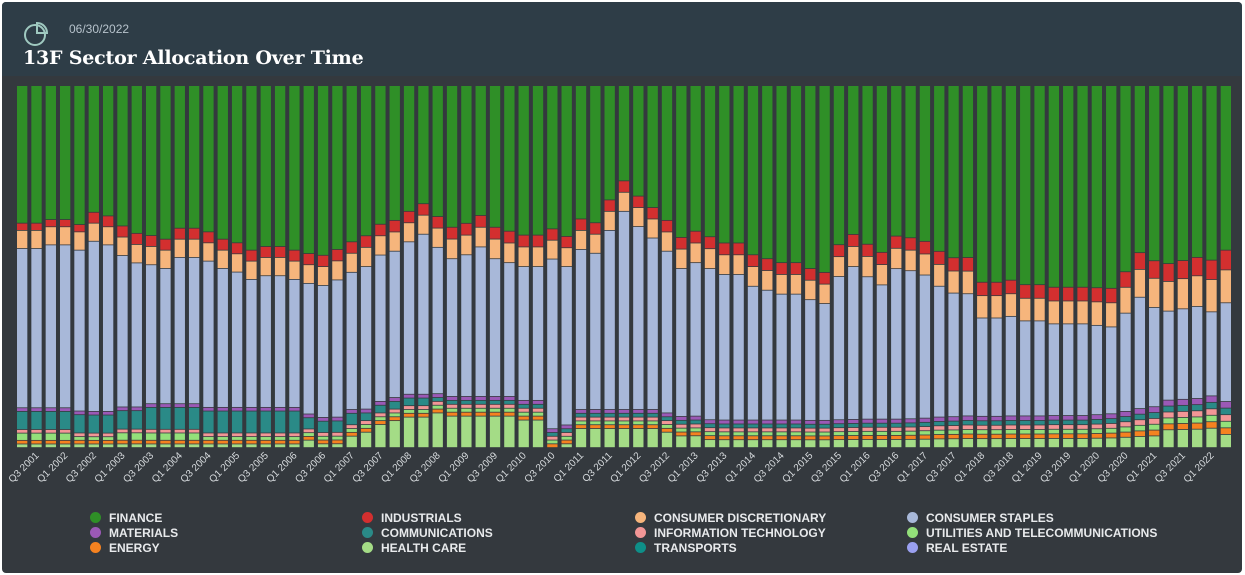 Image resolution: width=1245 pixels, height=575 pixels. I want to click on legend-item-consumer-staples: CONSUMER STAPLES, so click(980, 517).